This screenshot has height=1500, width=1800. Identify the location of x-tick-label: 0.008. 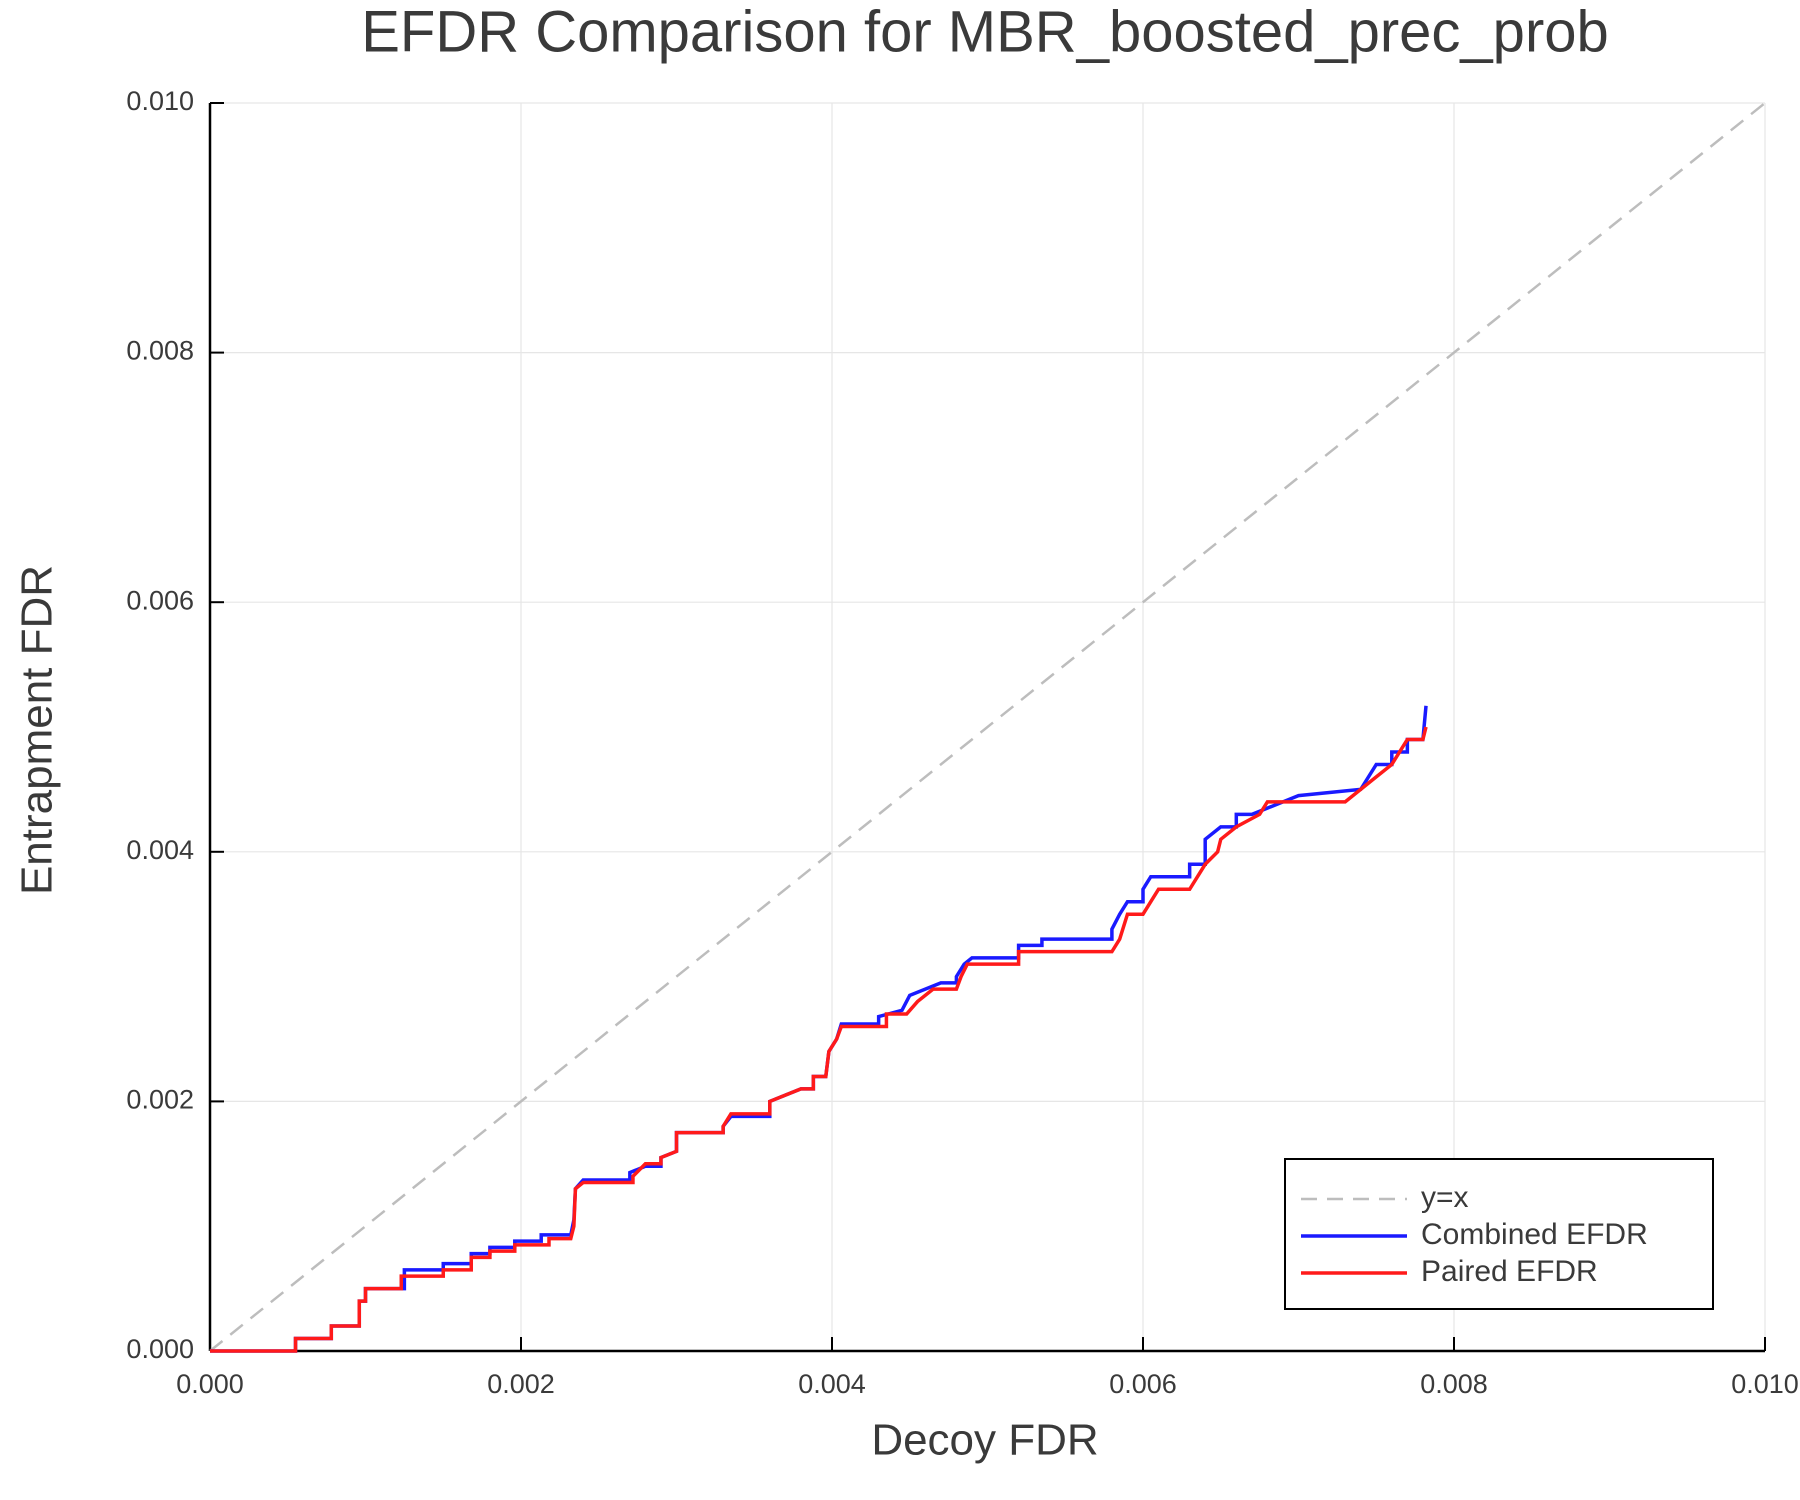
(1454, 1384).